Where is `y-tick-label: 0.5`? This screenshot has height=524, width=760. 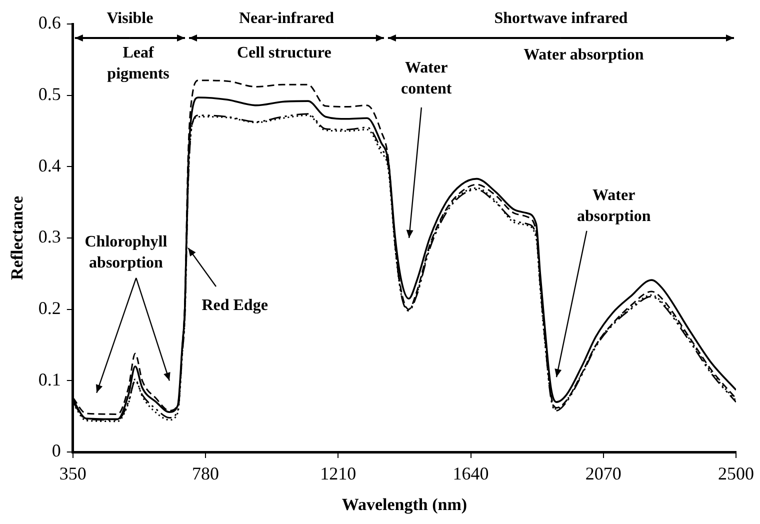
y-tick-label: 0.5 is located at coordinates (49, 94).